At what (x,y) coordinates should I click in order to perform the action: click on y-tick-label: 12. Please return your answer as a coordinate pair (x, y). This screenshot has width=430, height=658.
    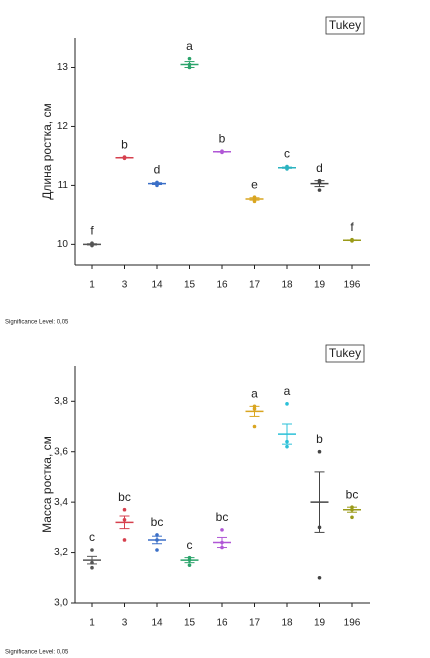
    Looking at the image, I should click on (63, 126).